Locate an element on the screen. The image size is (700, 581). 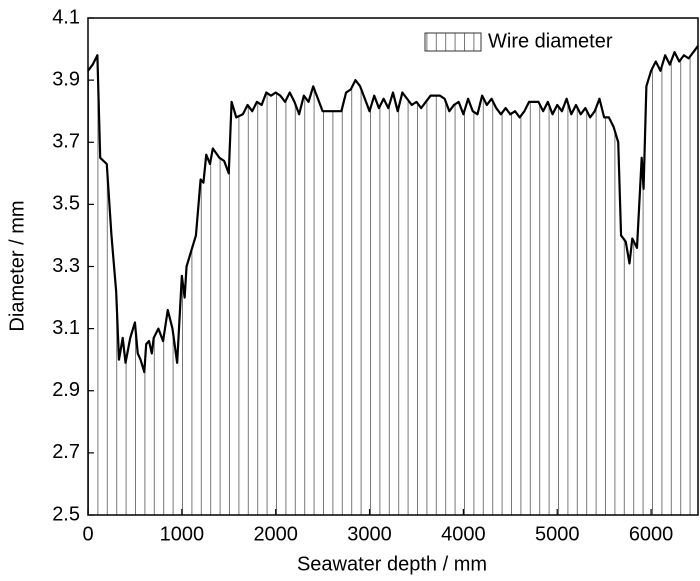
x-tick-label: 2000 is located at coordinates (275, 534).